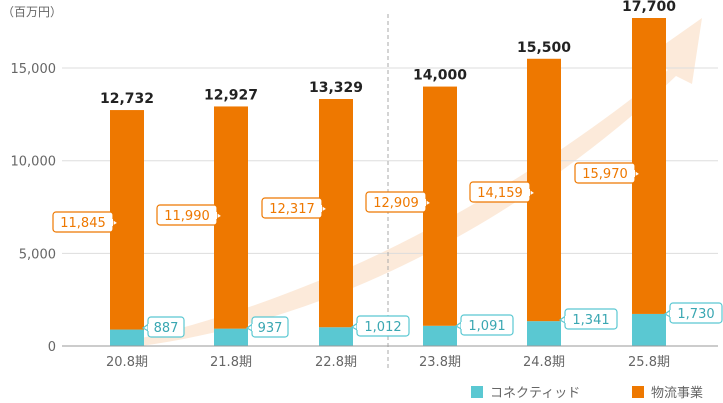  What do you see at coordinates (396, 203) in the screenshot?
I see `logistics-value-label-text: 12,909` at bounding box center [396, 203].